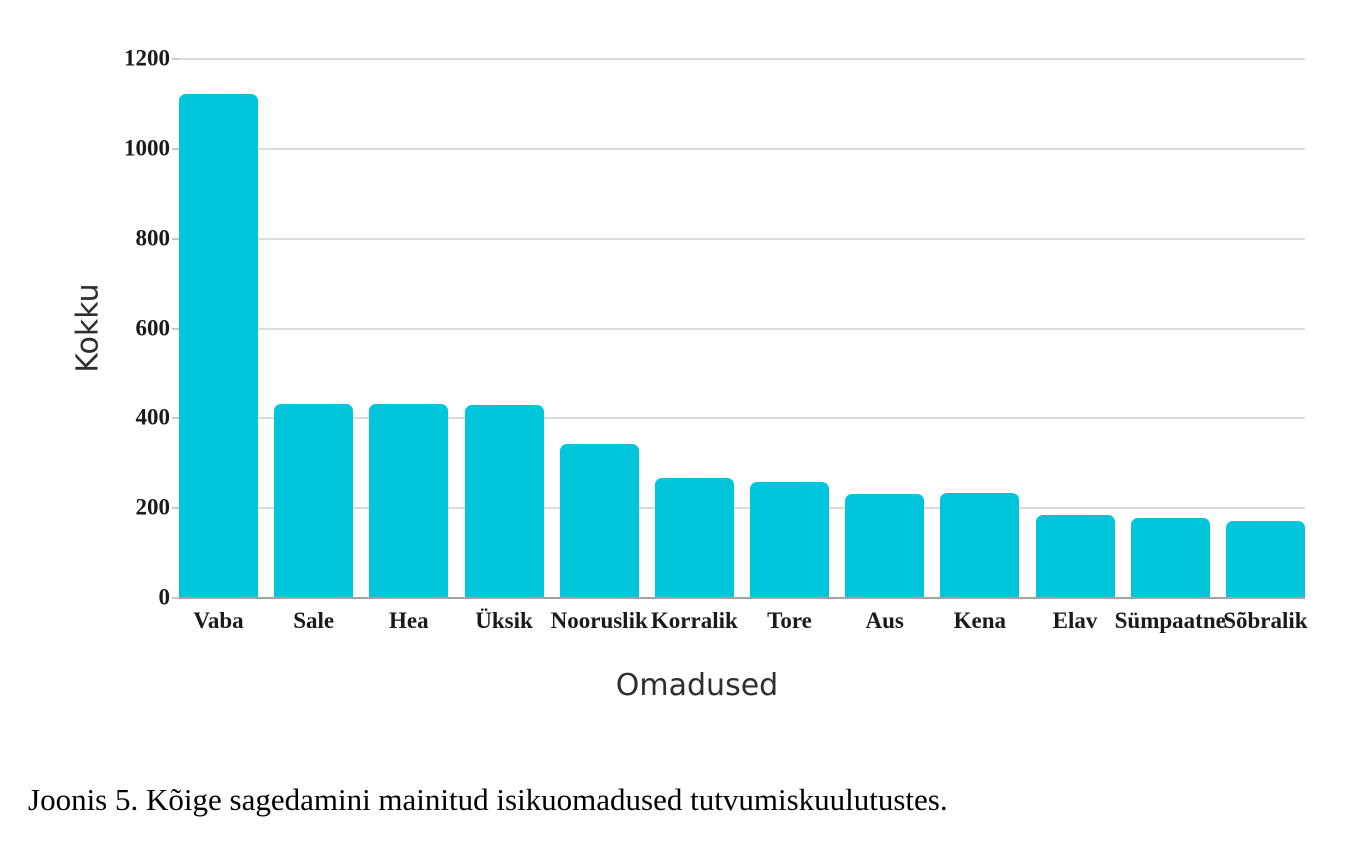 The width and height of the screenshot is (1345, 854). I want to click on x-axis-title: Omadused, so click(697, 685).